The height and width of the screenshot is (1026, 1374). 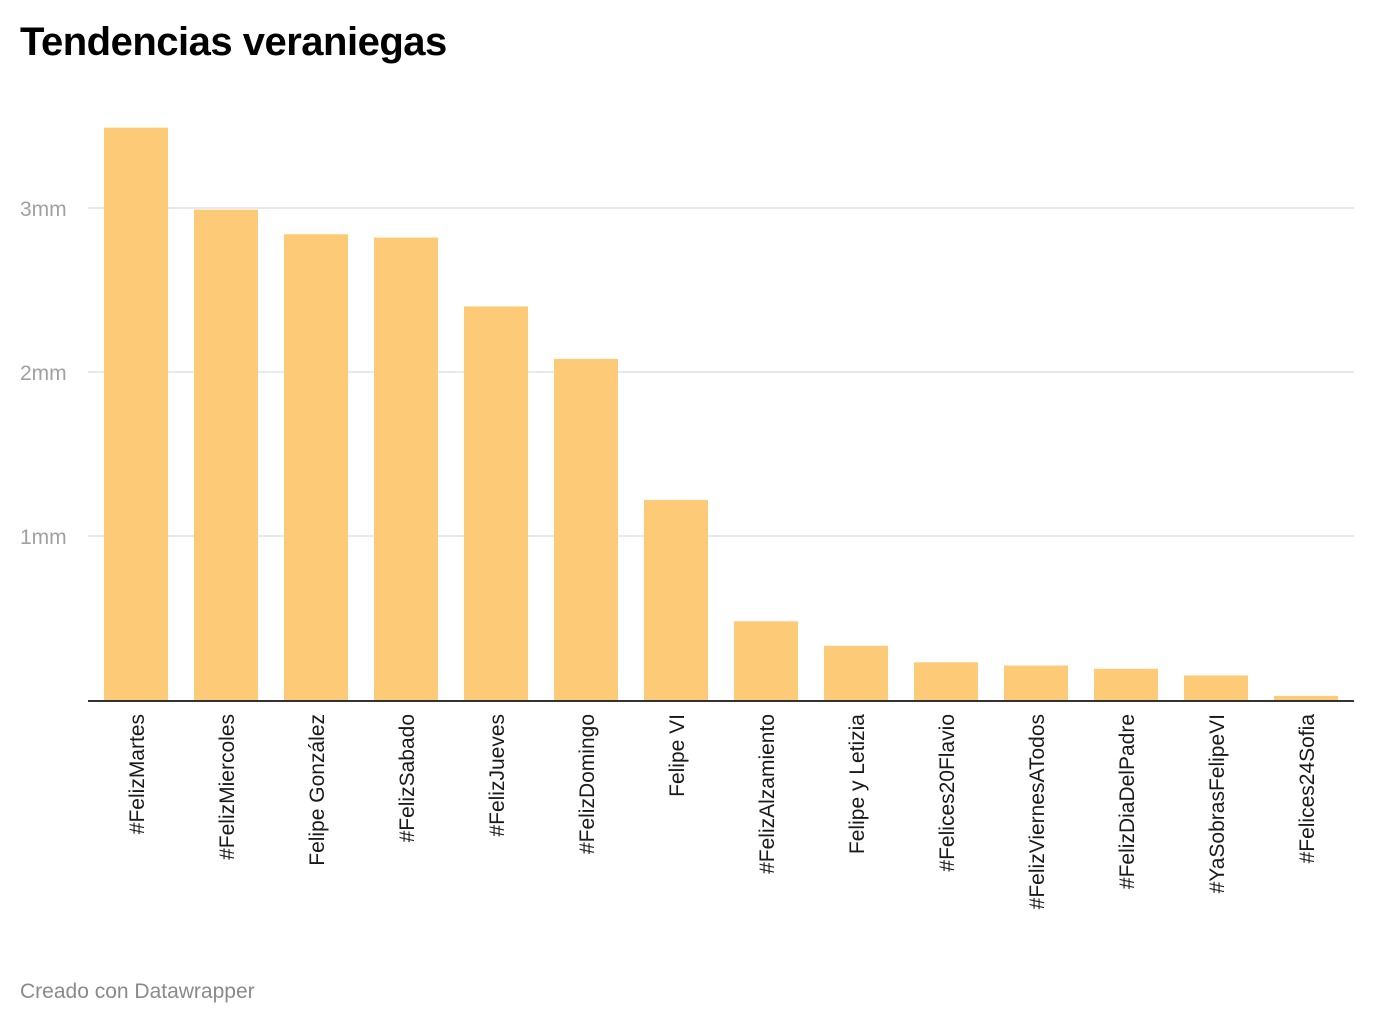 What do you see at coordinates (1307, 789) in the screenshot?
I see `x-category-label: #Felices24Sofia` at bounding box center [1307, 789].